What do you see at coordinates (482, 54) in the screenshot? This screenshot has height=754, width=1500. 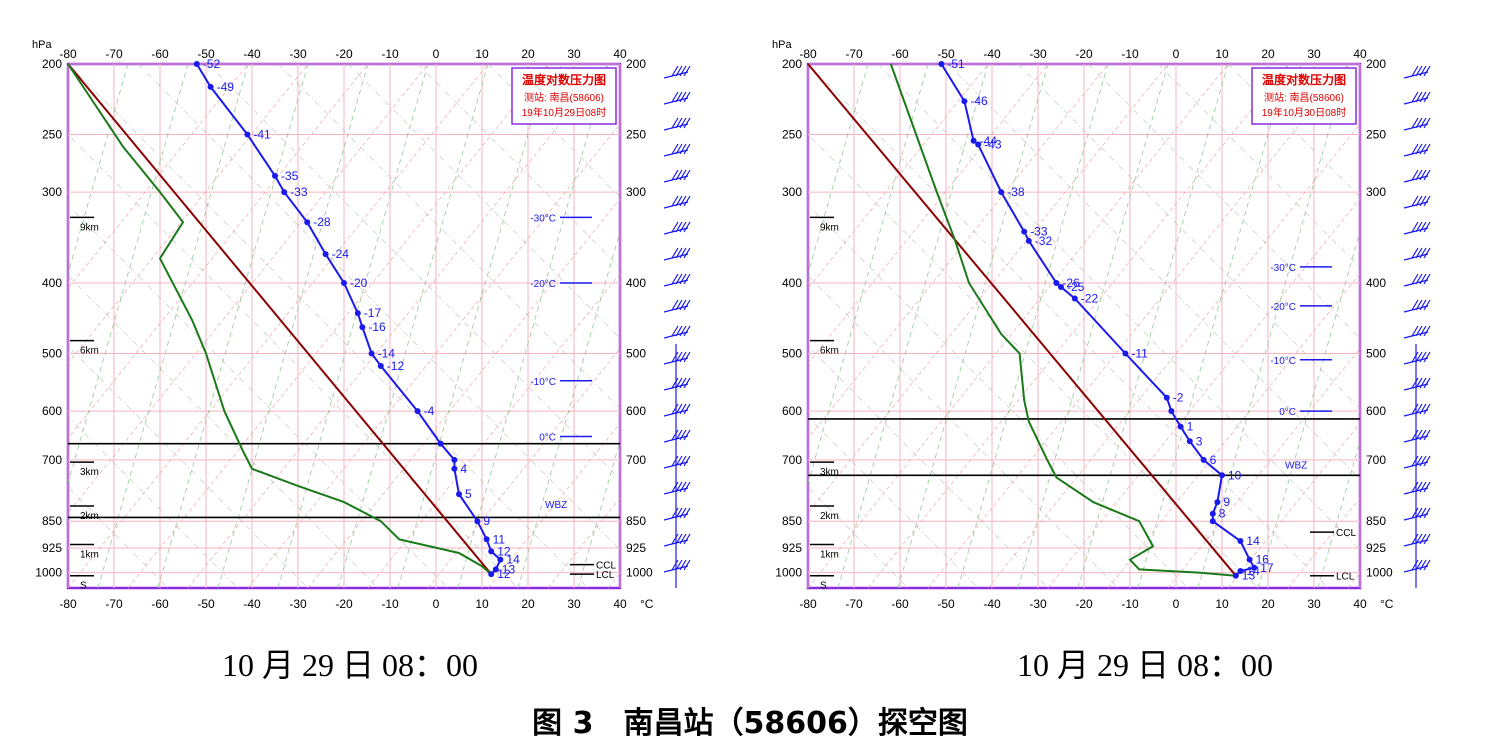 I see `x-tick-top: 10` at bounding box center [482, 54].